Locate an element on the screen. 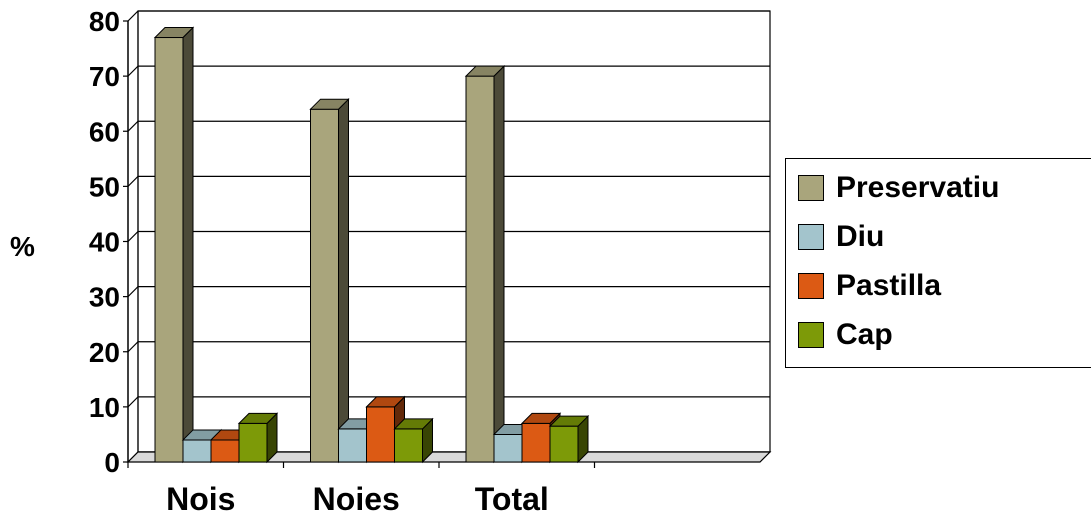 The image size is (1091, 516). legend-label: Preservatiu is located at coordinates (918, 187).